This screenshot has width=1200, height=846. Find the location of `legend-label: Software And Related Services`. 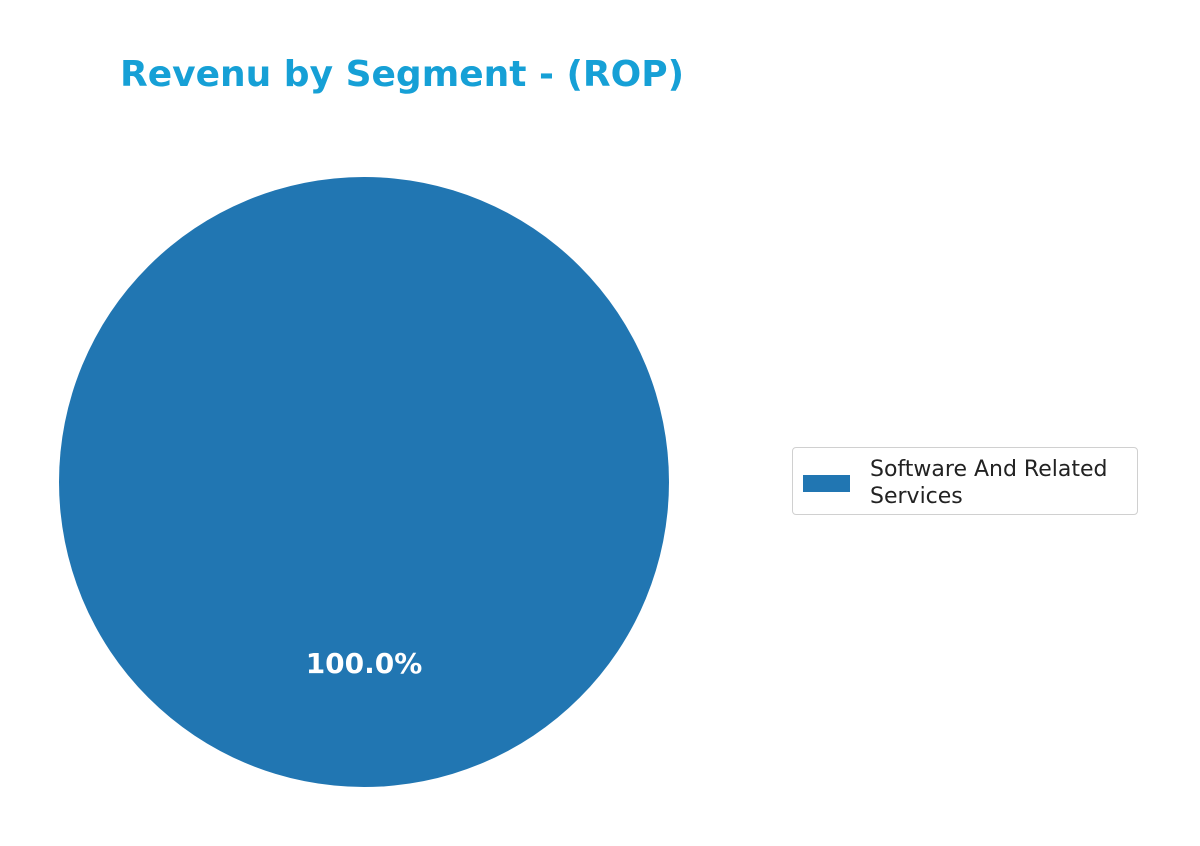

legend-label: Software And Related Services is located at coordinates (989, 483).